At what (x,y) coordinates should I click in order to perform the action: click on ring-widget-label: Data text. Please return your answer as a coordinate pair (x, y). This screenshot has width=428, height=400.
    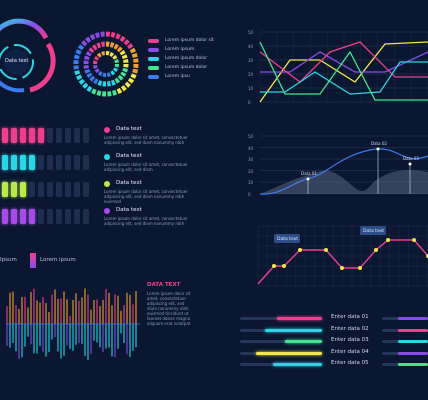
    Looking at the image, I should click on (17, 61).